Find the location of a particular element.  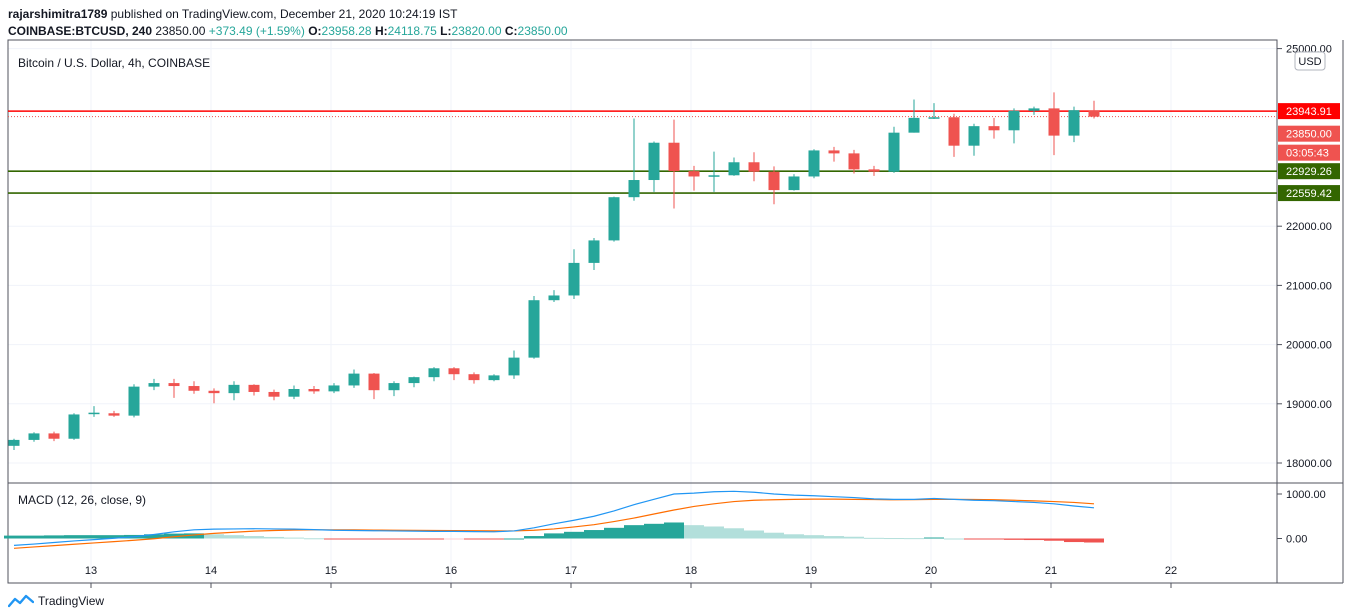

support-tag: 22929.26 is located at coordinates (1309, 172).